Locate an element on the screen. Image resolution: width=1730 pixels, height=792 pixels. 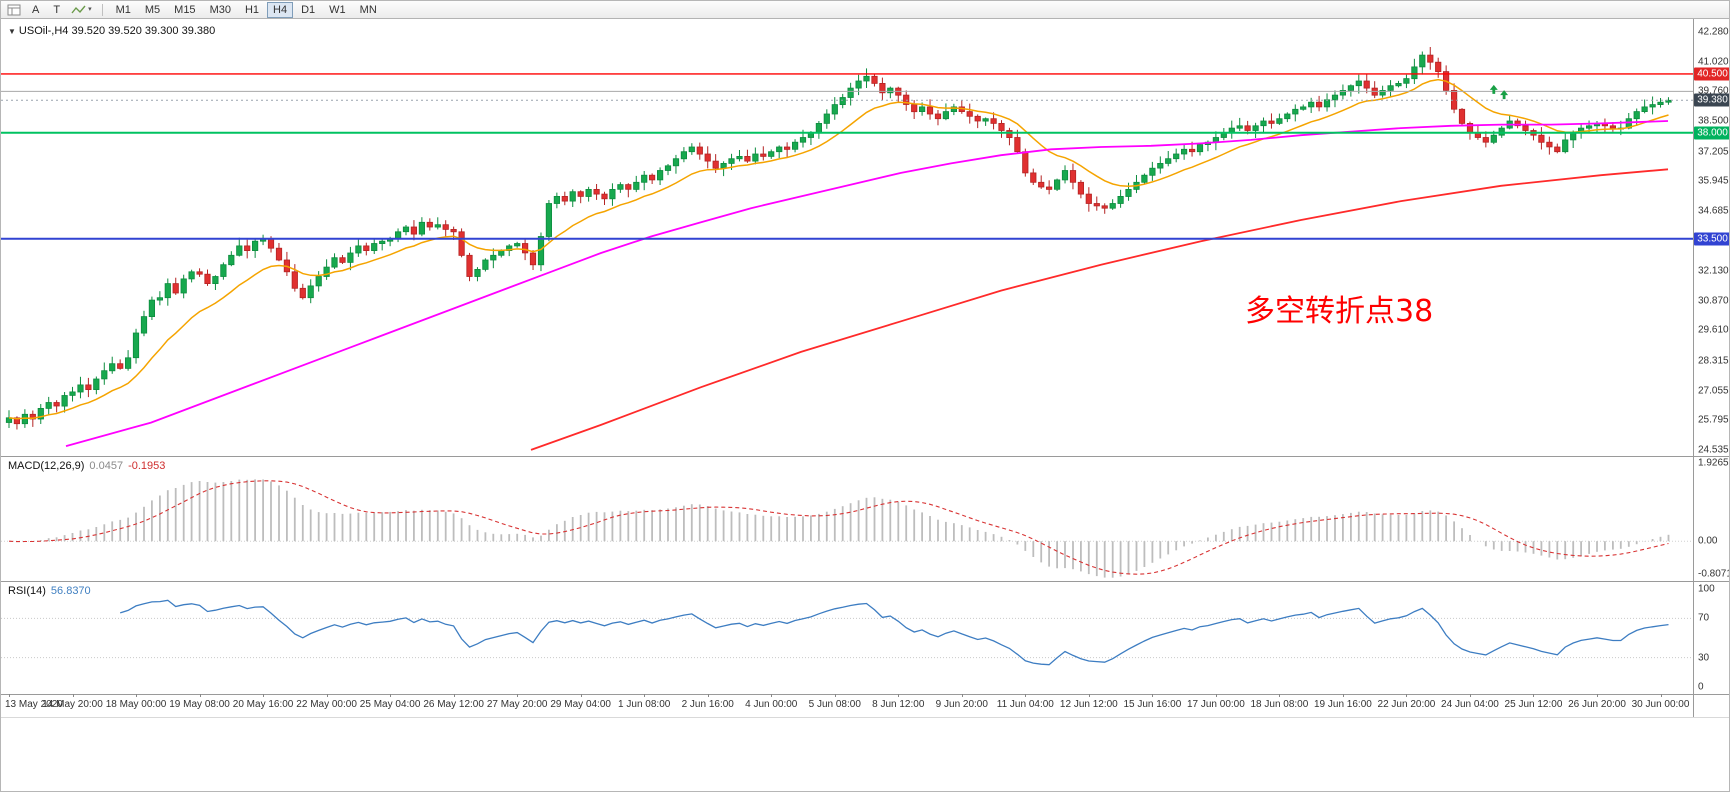
price-axis-label: 41.020 is located at coordinates (1713, 62).